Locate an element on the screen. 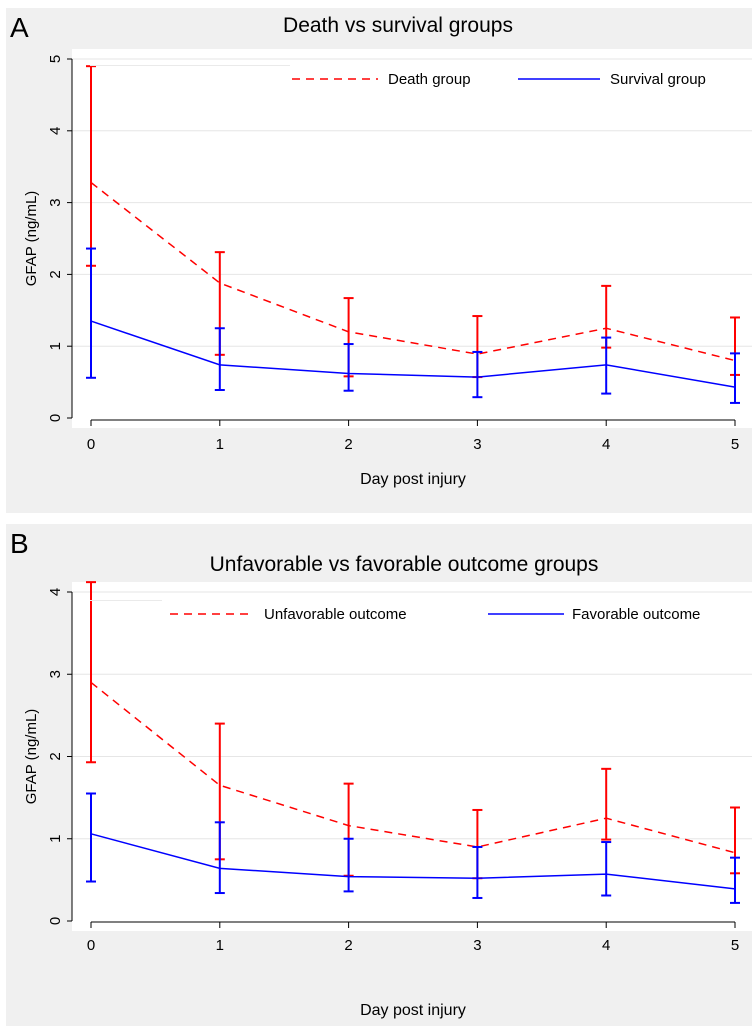 The width and height of the screenshot is (752, 1026). chart-title: Death vs survival groups is located at coordinates (398, 25).